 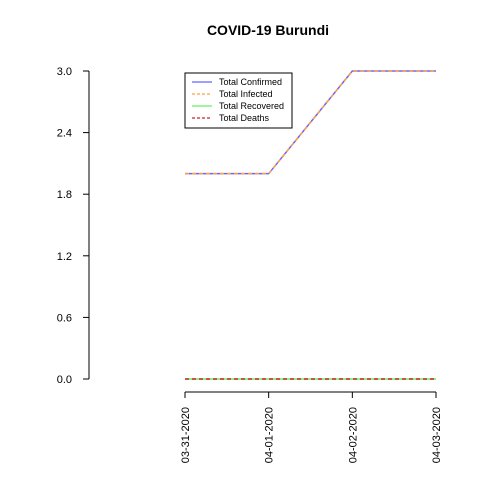 What do you see at coordinates (186, 435) in the screenshot?
I see `x-tick-label: 03-31-2020` at bounding box center [186, 435].